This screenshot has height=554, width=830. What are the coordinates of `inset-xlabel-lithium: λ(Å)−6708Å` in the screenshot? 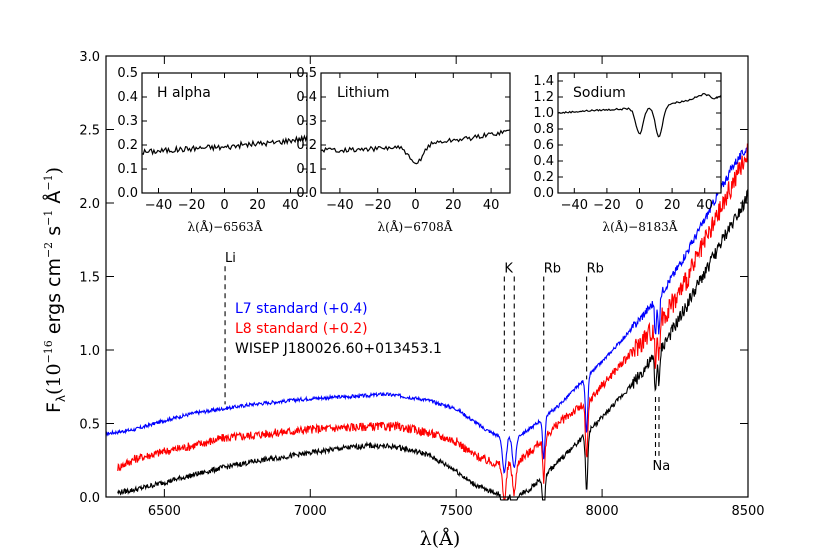 It's located at (415, 226).